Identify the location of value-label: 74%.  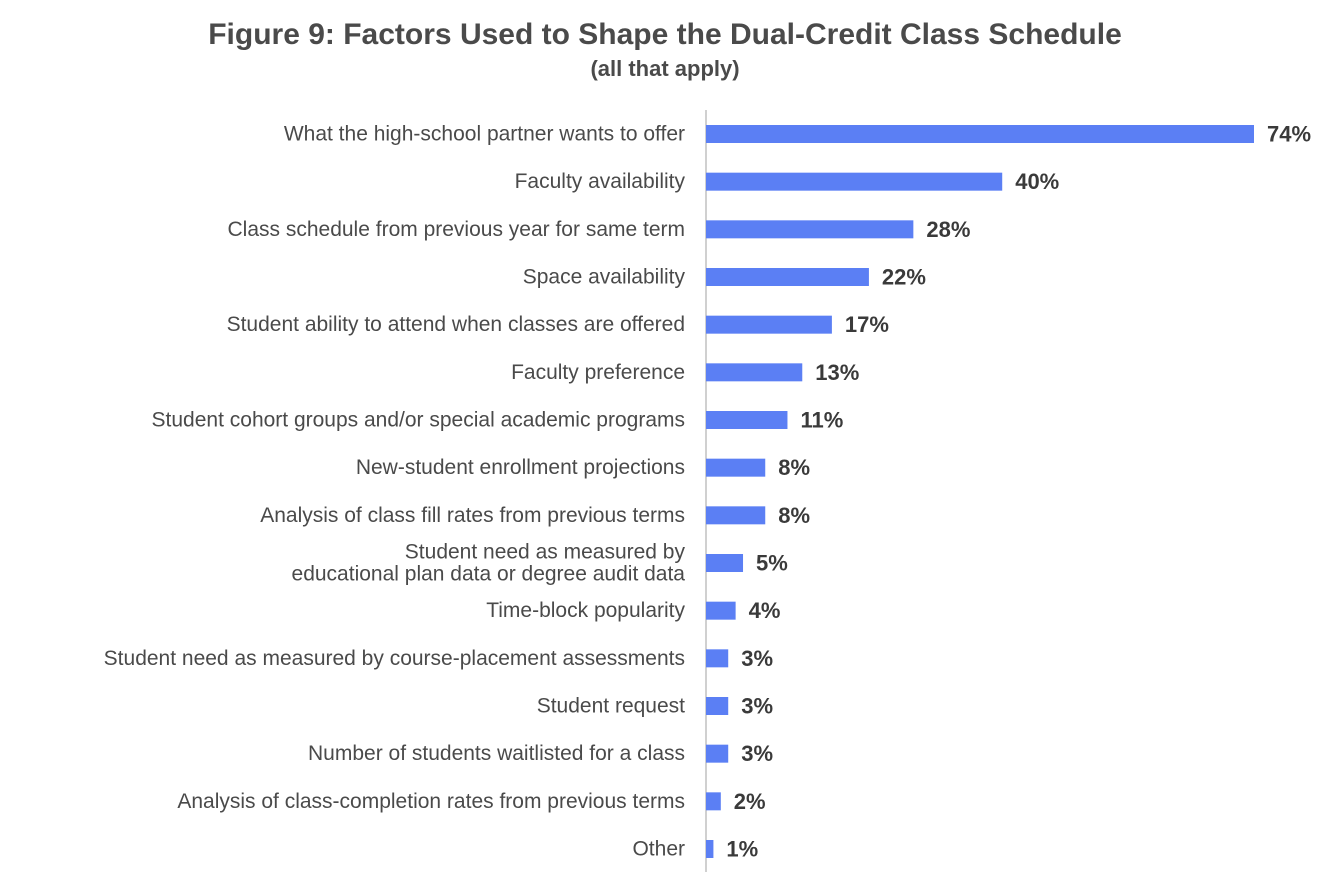
(1289, 134).